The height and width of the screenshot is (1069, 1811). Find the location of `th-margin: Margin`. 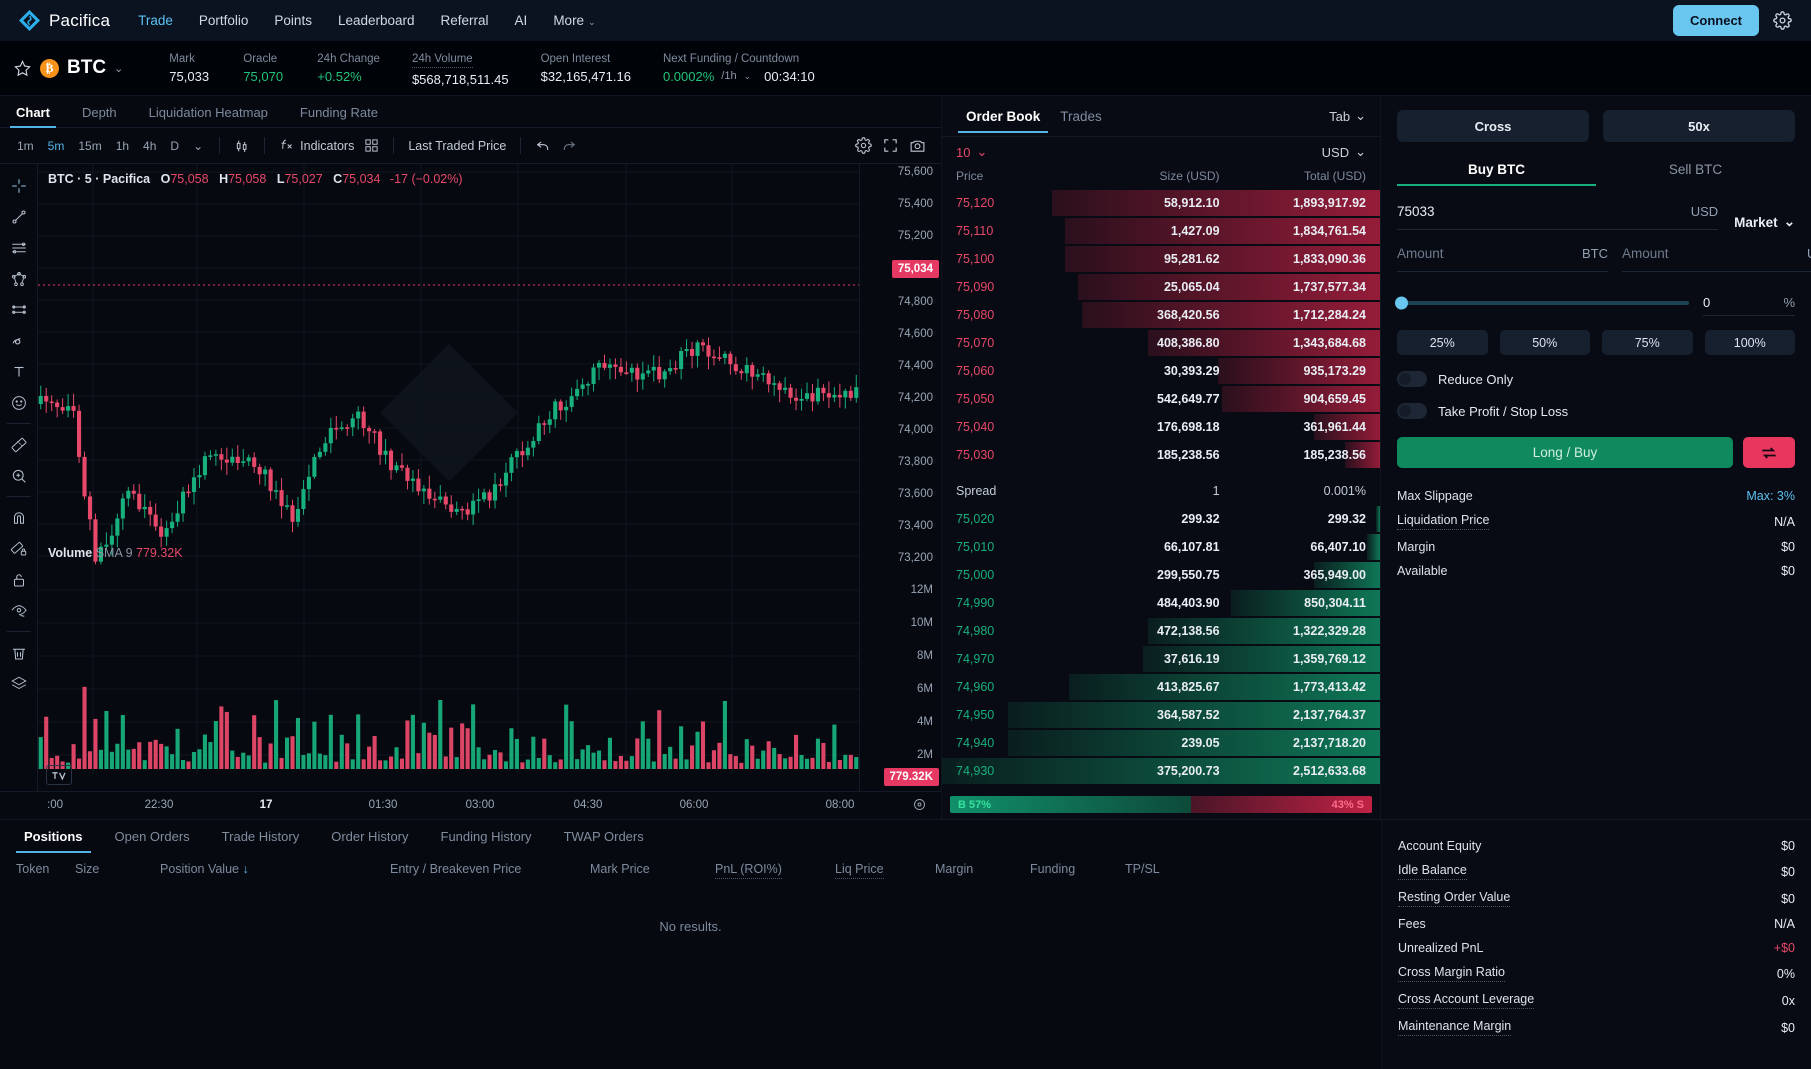

th-margin: Margin is located at coordinates (954, 869).